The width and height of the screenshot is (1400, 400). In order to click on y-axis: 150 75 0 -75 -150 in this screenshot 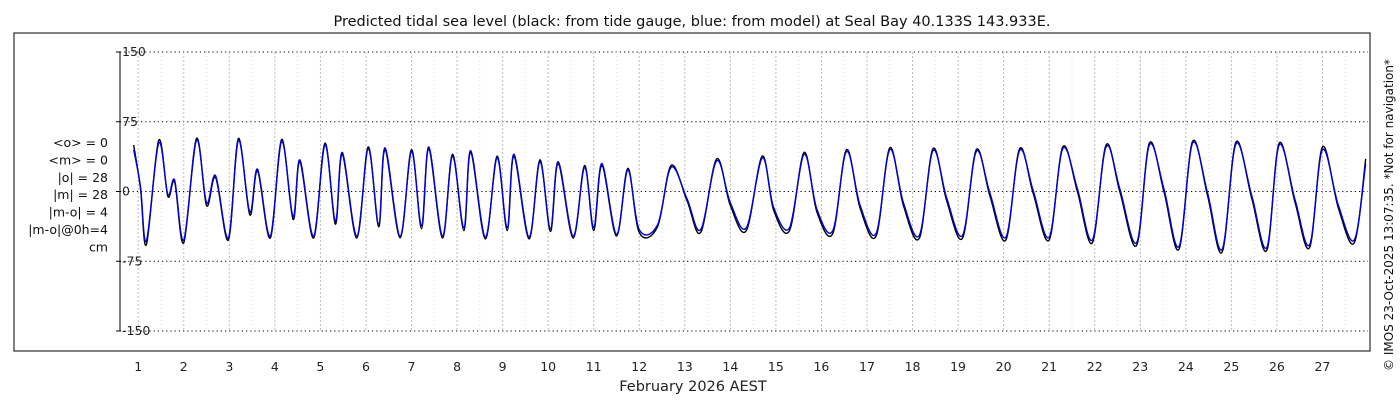, I will do `click(133, 191)`.